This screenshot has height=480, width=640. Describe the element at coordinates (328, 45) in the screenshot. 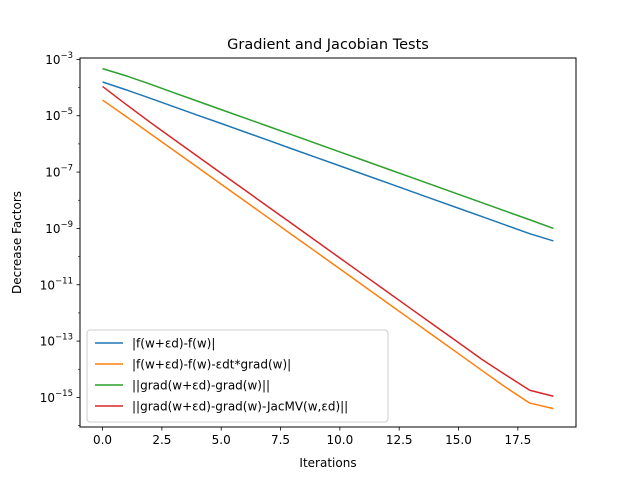

I see `chart-title: Gradient and Jacobian Tests` at that location.